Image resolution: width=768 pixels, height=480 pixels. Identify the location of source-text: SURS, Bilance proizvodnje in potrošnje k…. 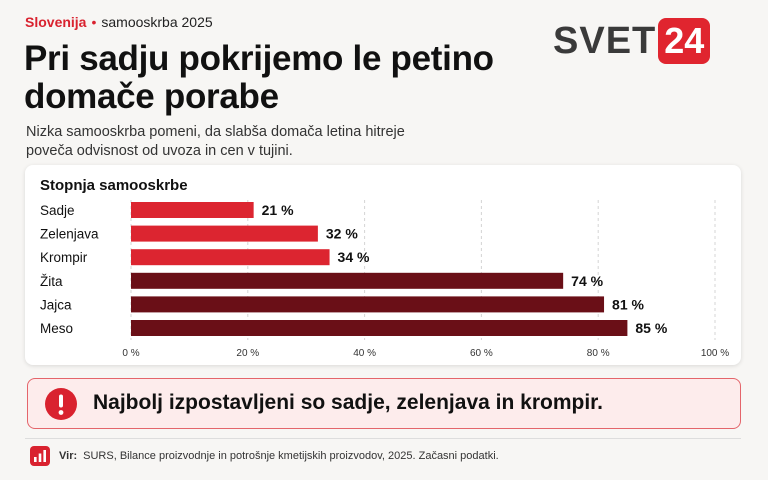
(291, 456).